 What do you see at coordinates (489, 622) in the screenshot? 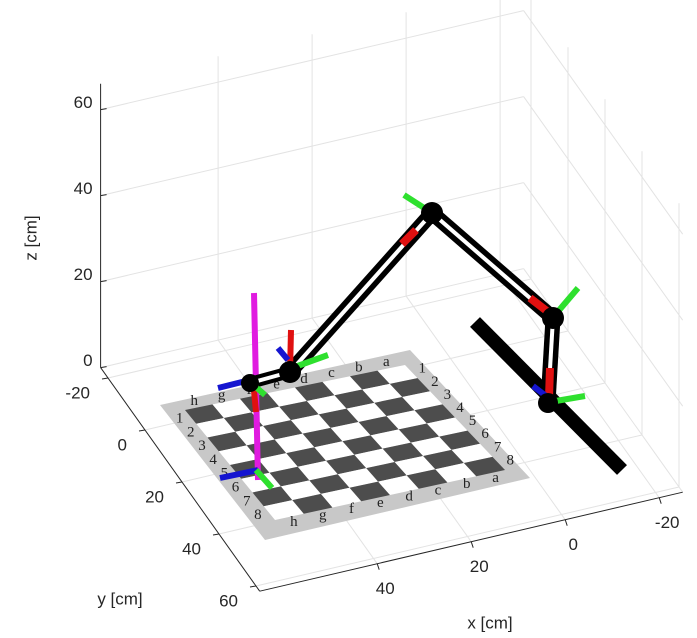
I see `x-axis-label: x [cm]` at bounding box center [489, 622].